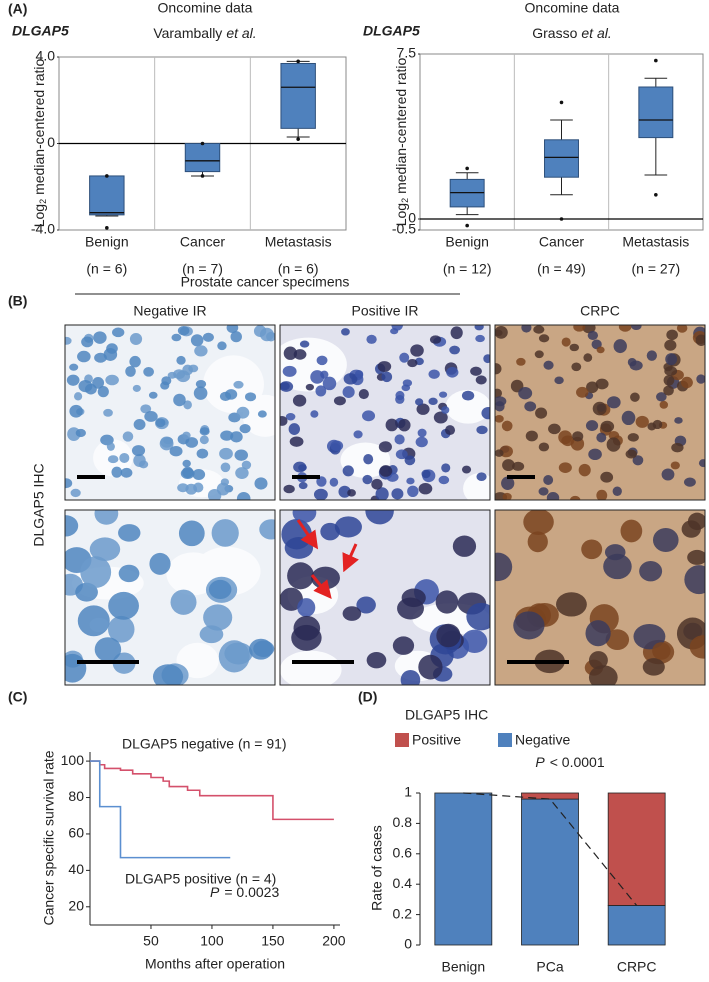 This screenshot has width=709, height=982. I want to click on micrograph-border, so click(600, 412).